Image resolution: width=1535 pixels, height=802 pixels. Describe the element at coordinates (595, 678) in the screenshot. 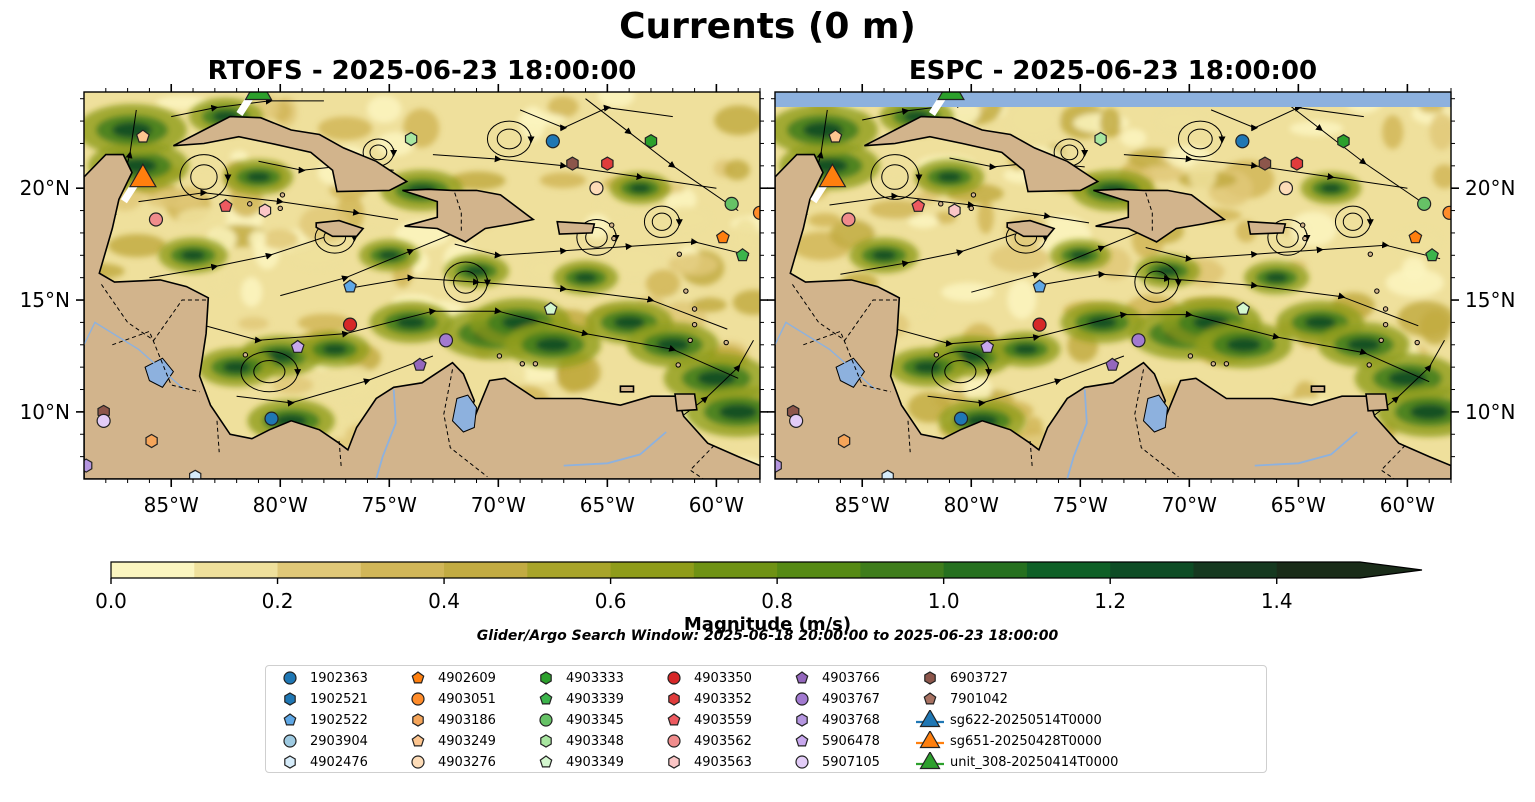

I see `legend-label: 4903333` at that location.